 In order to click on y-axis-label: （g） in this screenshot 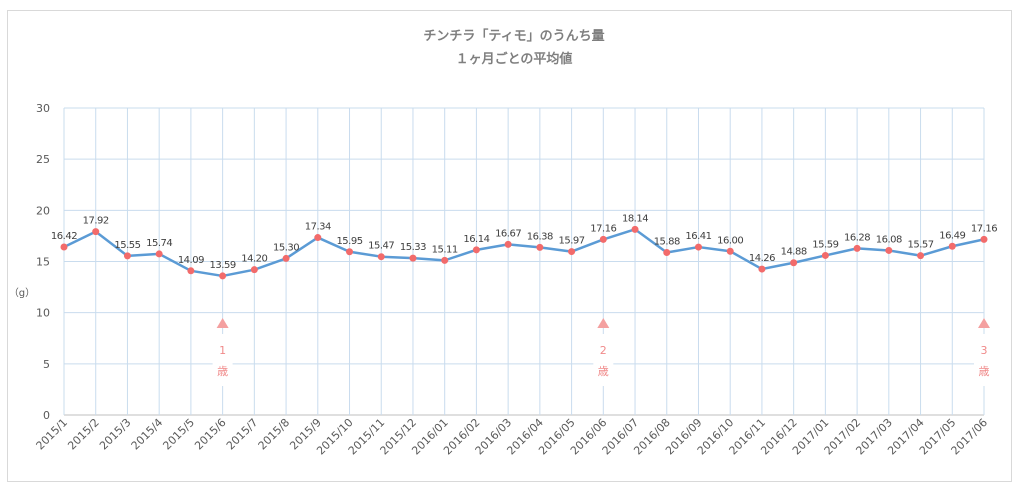, I will do `click(22, 293)`.